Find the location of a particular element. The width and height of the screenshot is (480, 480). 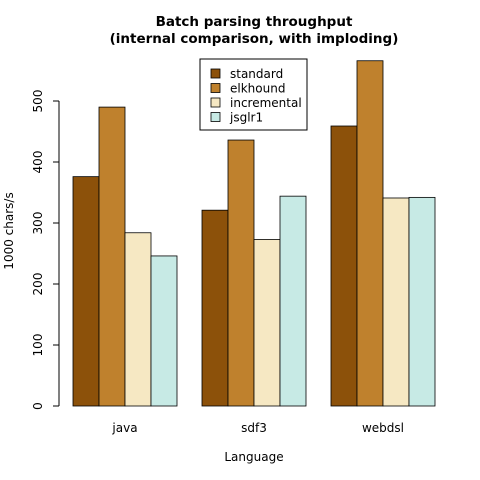

legend-label-elkhound: elkhound is located at coordinates (257, 89).